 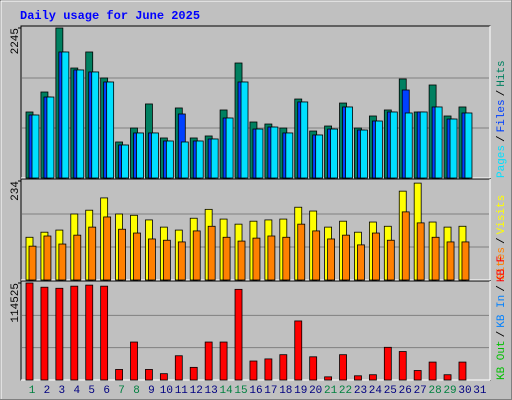 What do you see at coordinates (76, 391) in the screenshot?
I see `x-tick-label: 4` at bounding box center [76, 391].